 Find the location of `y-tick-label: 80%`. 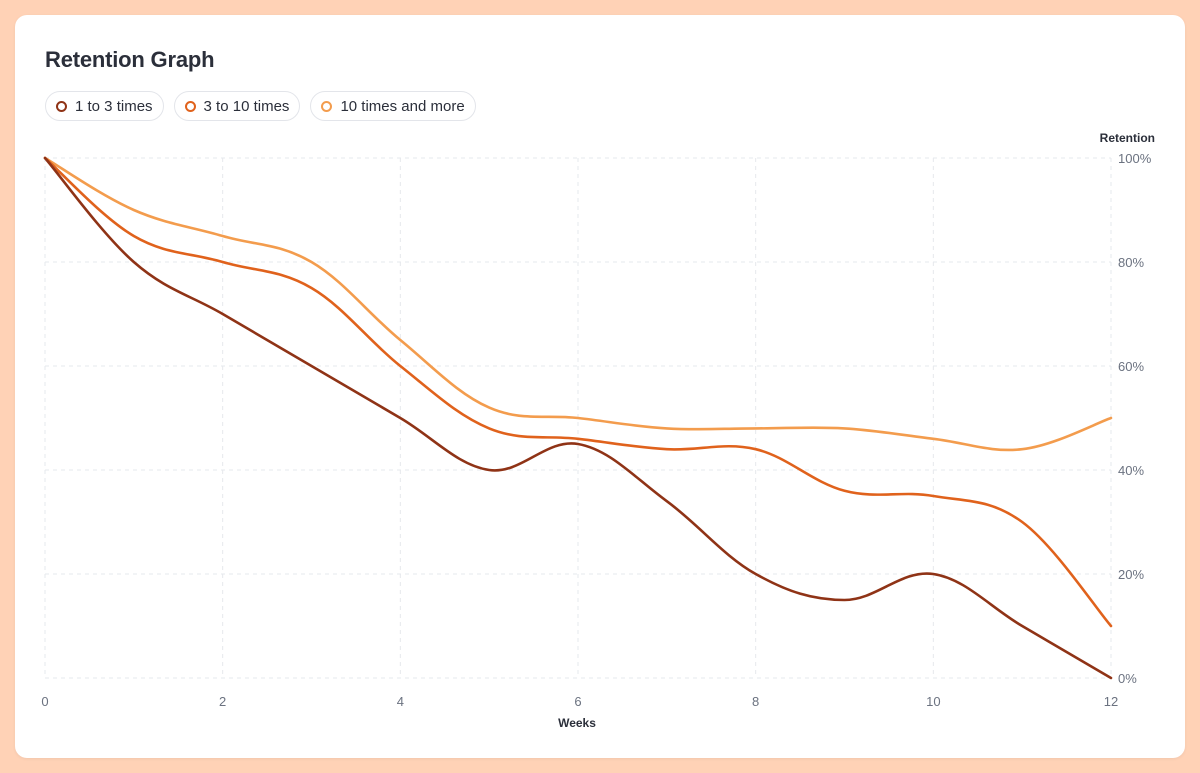

y-tick-label: 80% is located at coordinates (1131, 262).